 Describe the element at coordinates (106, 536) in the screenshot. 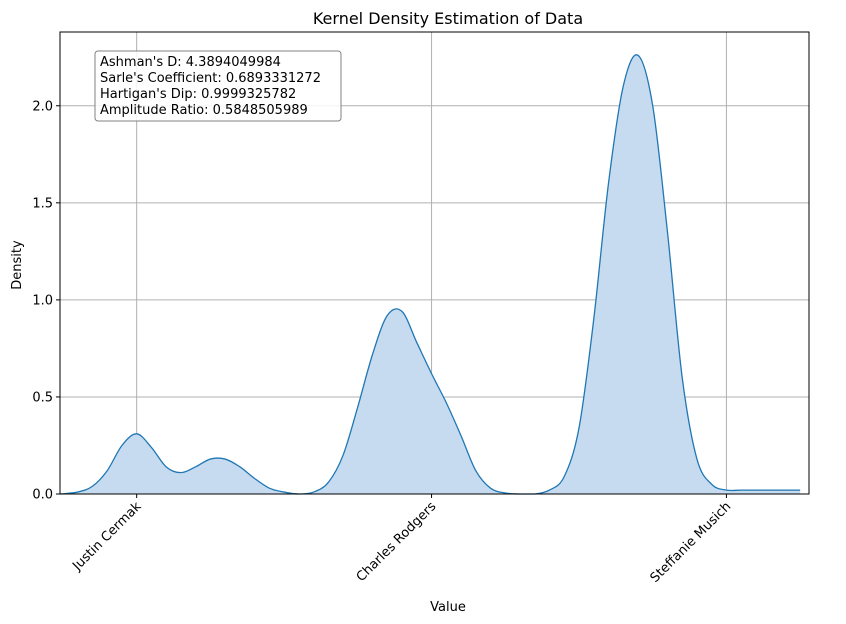

I see `x-tick-label: Justin Cermak` at that location.